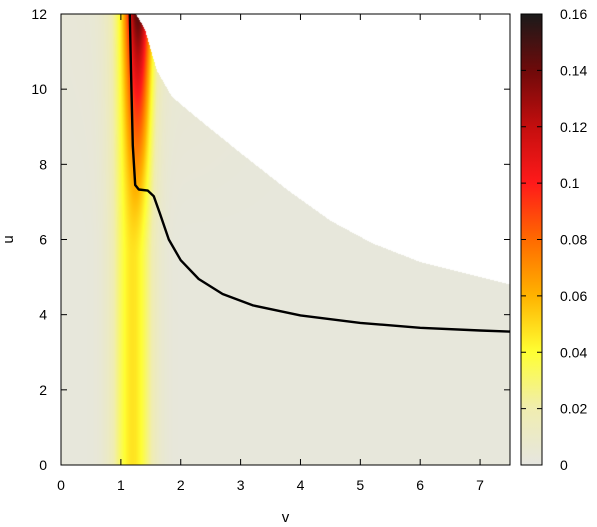 This screenshot has height=527, width=597. What do you see at coordinates (573, 352) in the screenshot?
I see `colorbar-tick-label: 0.04` at bounding box center [573, 352].